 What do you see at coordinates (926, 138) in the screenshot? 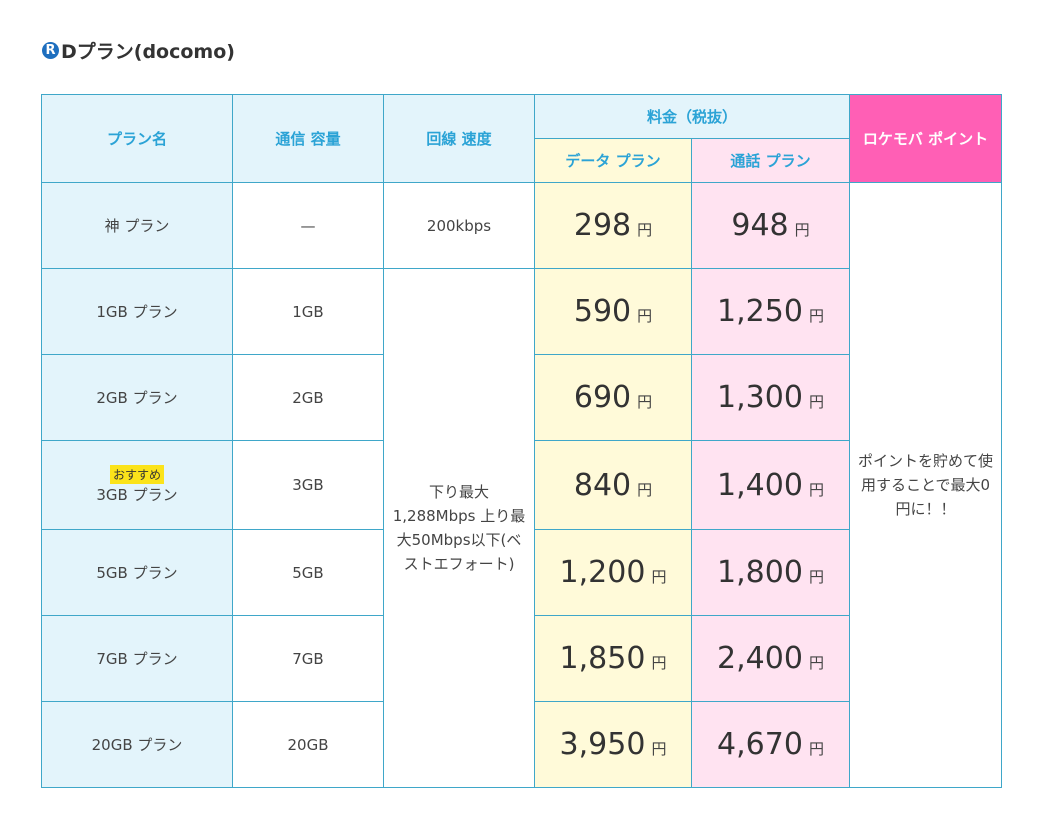
I see `header-points: ロケモバ ポイント` at bounding box center [926, 138].